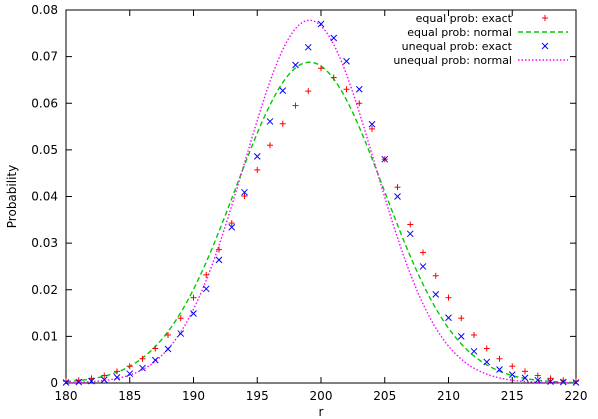 Image resolution: width=598 pixels, height=419 pixels. What do you see at coordinates (193, 396) in the screenshot?
I see `x-tick-label: 190` at bounding box center [193, 396].